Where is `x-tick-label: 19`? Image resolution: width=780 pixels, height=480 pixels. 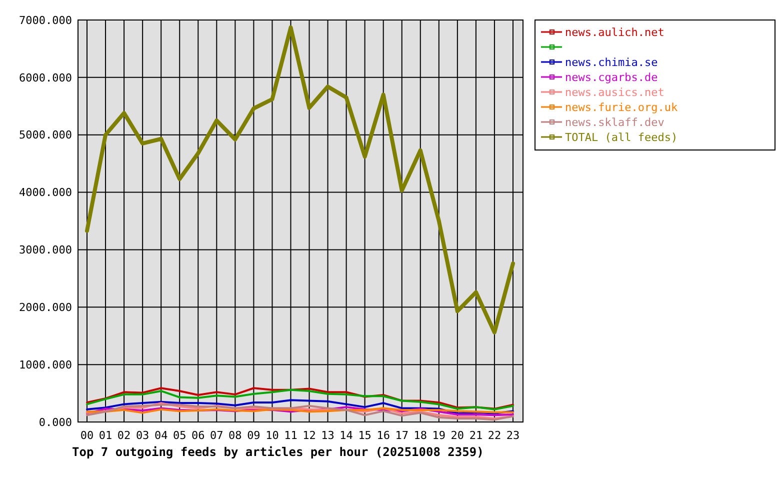
x-tick-label: 19 is located at coordinates (439, 435).